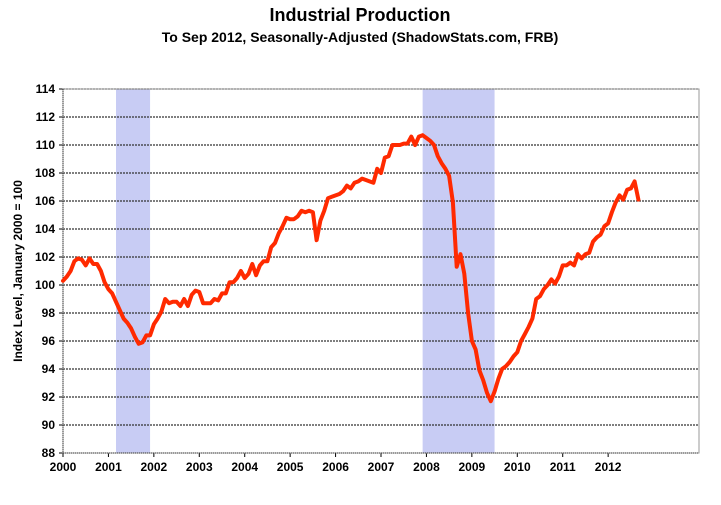  Describe the element at coordinates (45, 257) in the screenshot. I see `y-tick-label: 102` at that location.